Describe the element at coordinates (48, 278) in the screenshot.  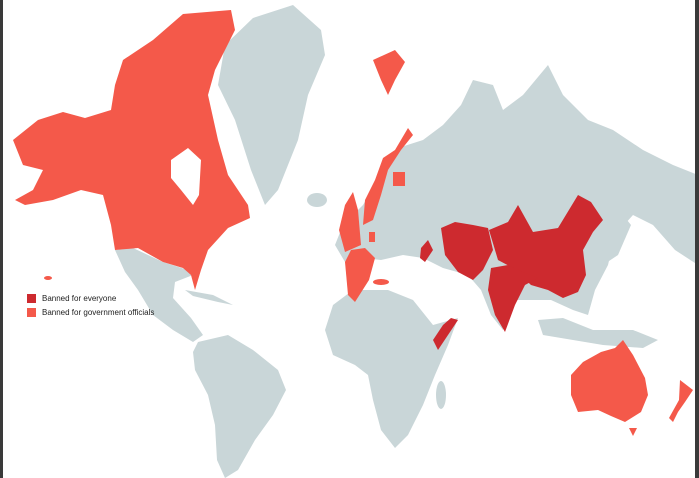
I see `hawaii` at that location.